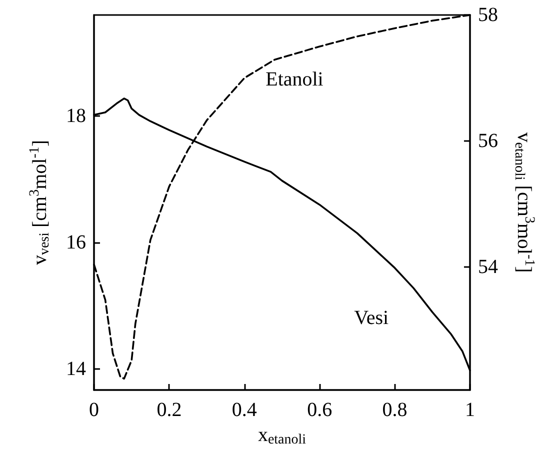  What do you see at coordinates (40, 203) in the screenshot?
I see `y-axis-title: vvesi [cm3mol-1]` at bounding box center [40, 203].